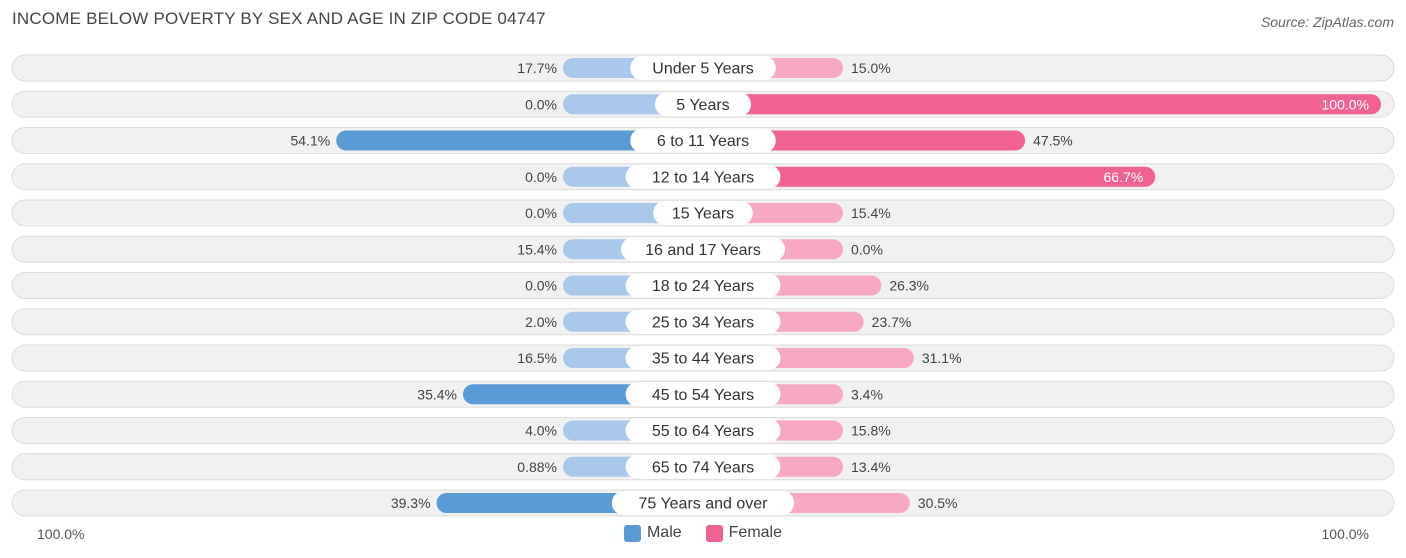  Describe the element at coordinates (537, 358) in the screenshot. I see `value-label-male: 16.5%` at that location.